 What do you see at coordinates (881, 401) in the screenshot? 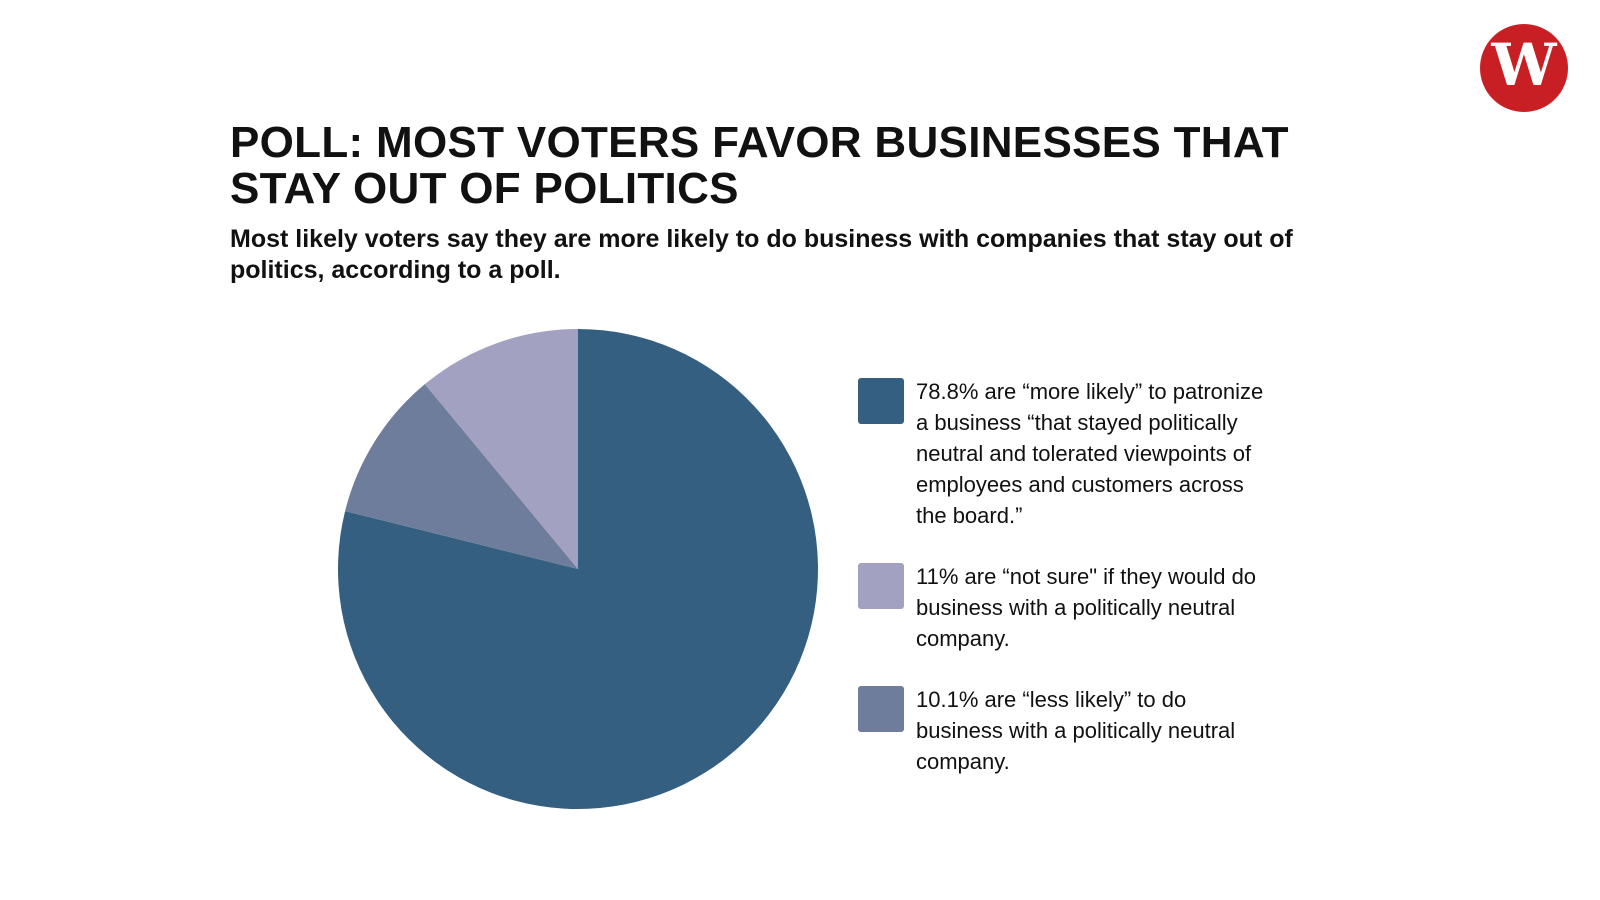
I see `legend-swatch-more-likely` at bounding box center [881, 401].